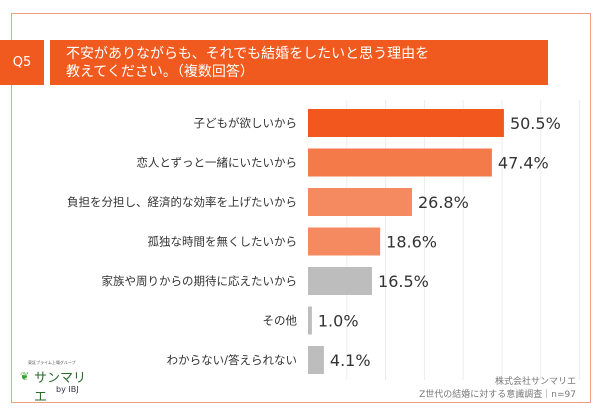 This screenshot has width=600, height=415. I want to click on value-label: 18.6%, so click(411, 242).